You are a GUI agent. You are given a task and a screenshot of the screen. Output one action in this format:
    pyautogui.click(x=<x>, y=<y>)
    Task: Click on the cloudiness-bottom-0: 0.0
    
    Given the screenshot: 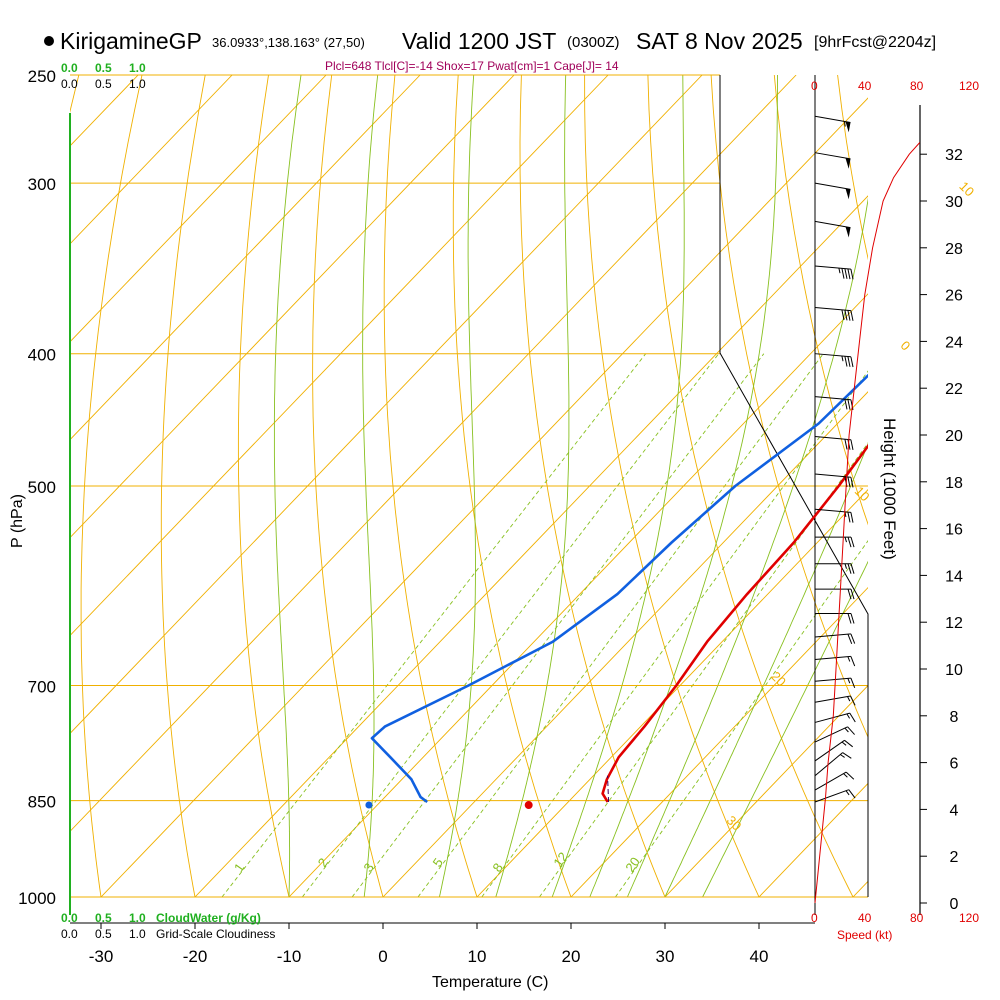 What is the action you would take?
    pyautogui.click(x=69, y=934)
    